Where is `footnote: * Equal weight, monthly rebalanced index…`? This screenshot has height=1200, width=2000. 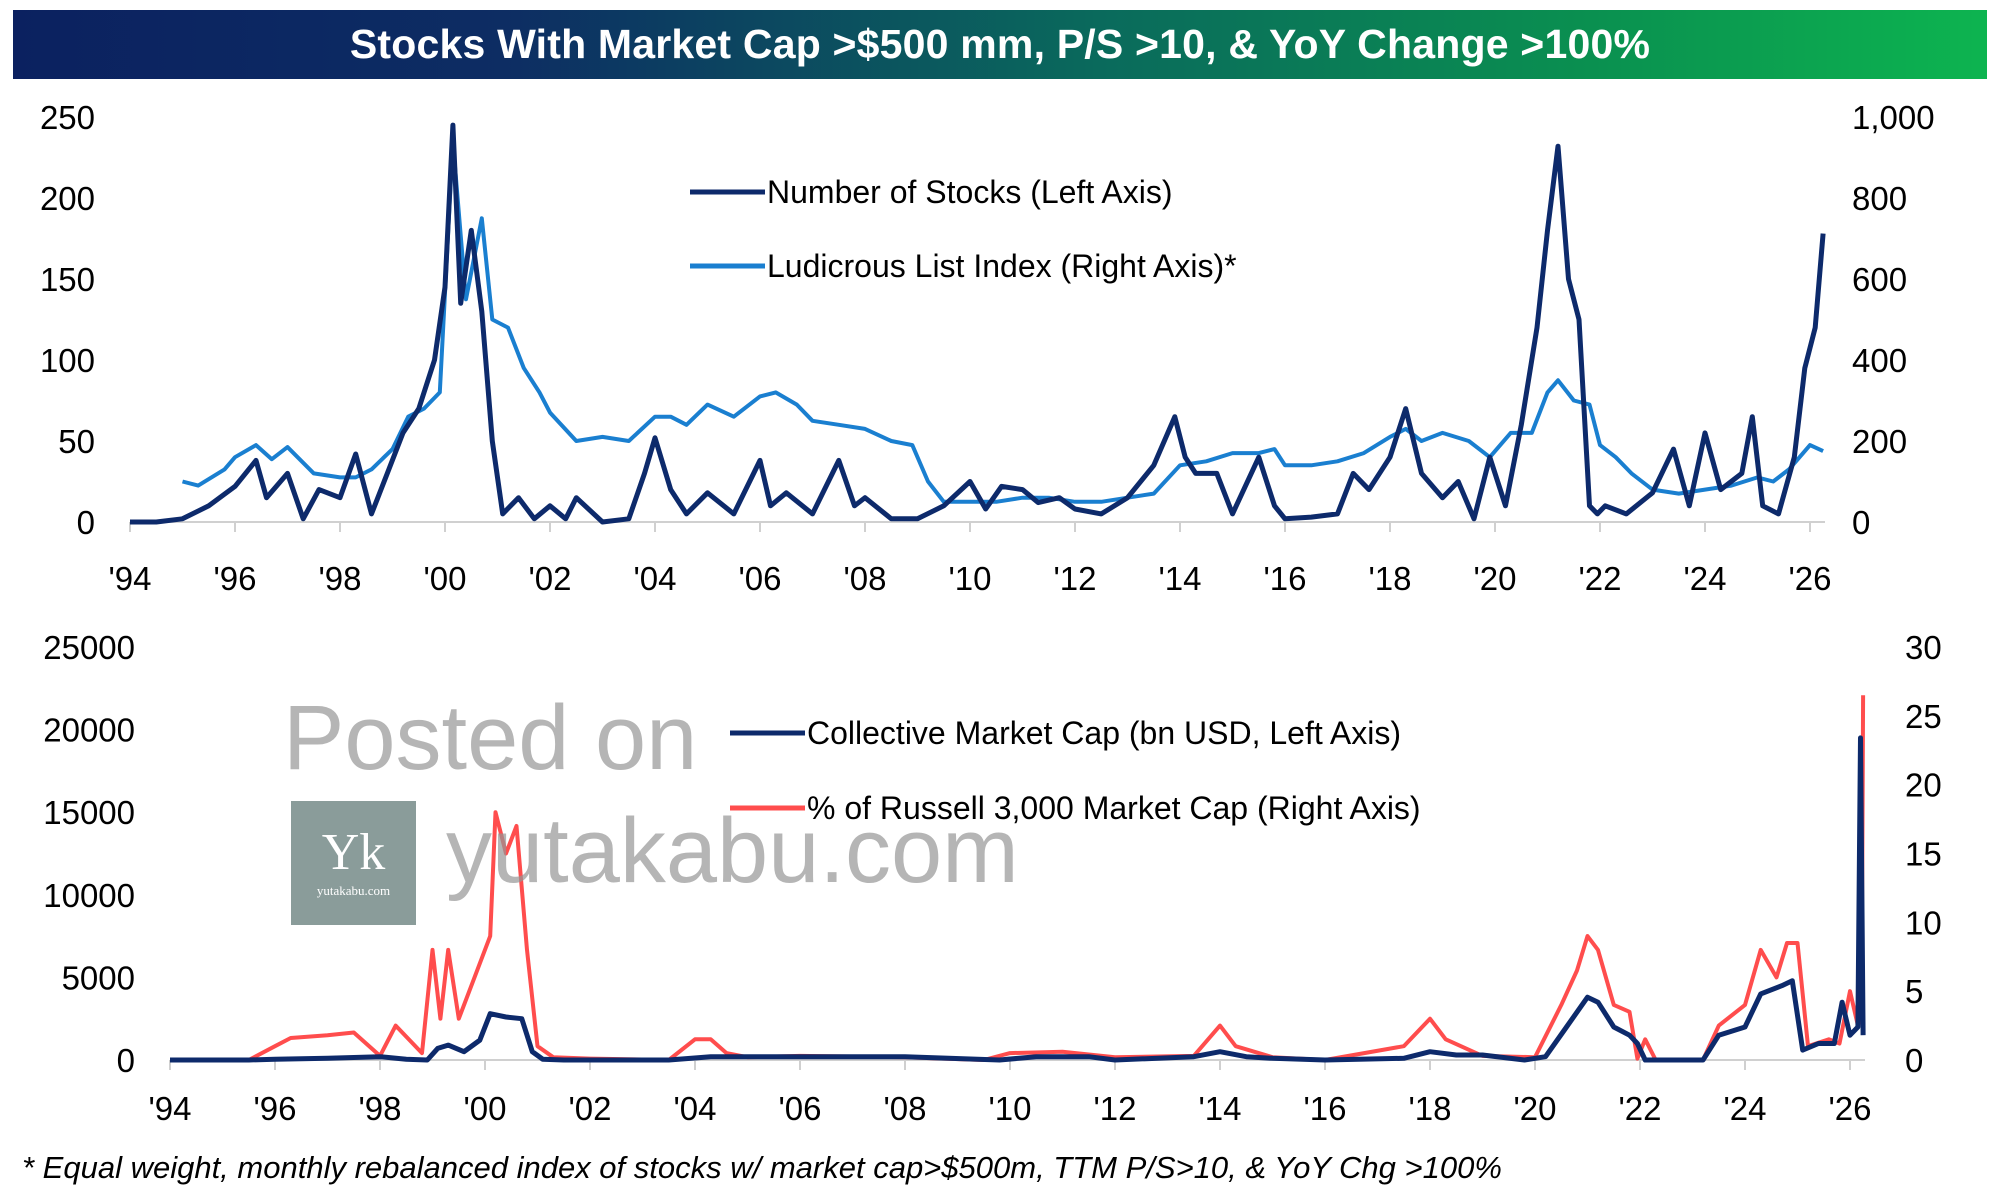 footnote: * Equal weight, monthly rebalanced index… is located at coordinates (762, 1167).